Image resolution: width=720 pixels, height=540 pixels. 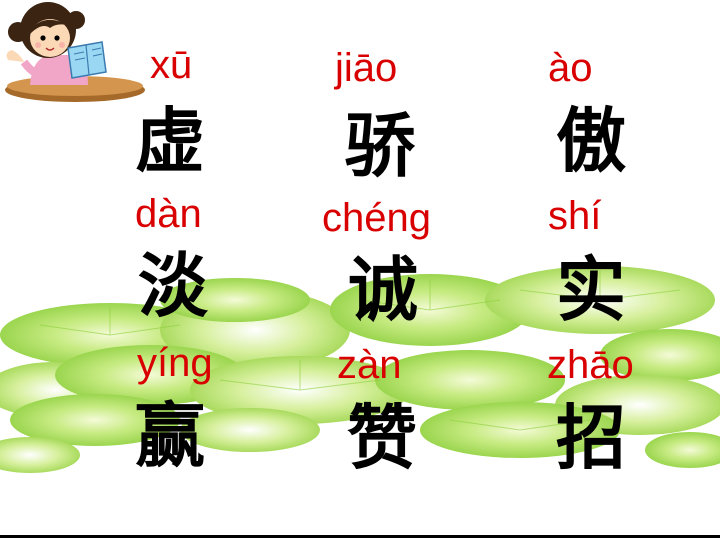 What do you see at coordinates (369, 365) in the screenshot?
I see `pinyin-zan: zàn` at bounding box center [369, 365].